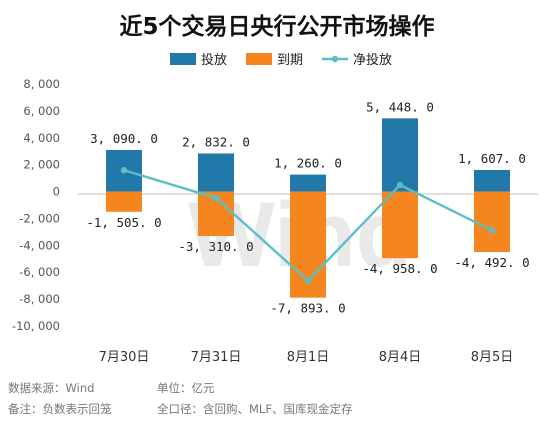 This screenshot has width=554, height=426. I want to click on chart-title: 近5个交易日央行公开市场操作, so click(276, 26).